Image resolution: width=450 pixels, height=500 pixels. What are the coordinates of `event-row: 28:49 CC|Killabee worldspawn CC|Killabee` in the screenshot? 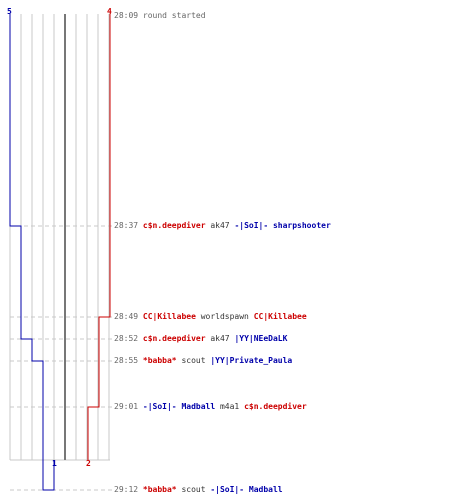 It's located at (210, 317).